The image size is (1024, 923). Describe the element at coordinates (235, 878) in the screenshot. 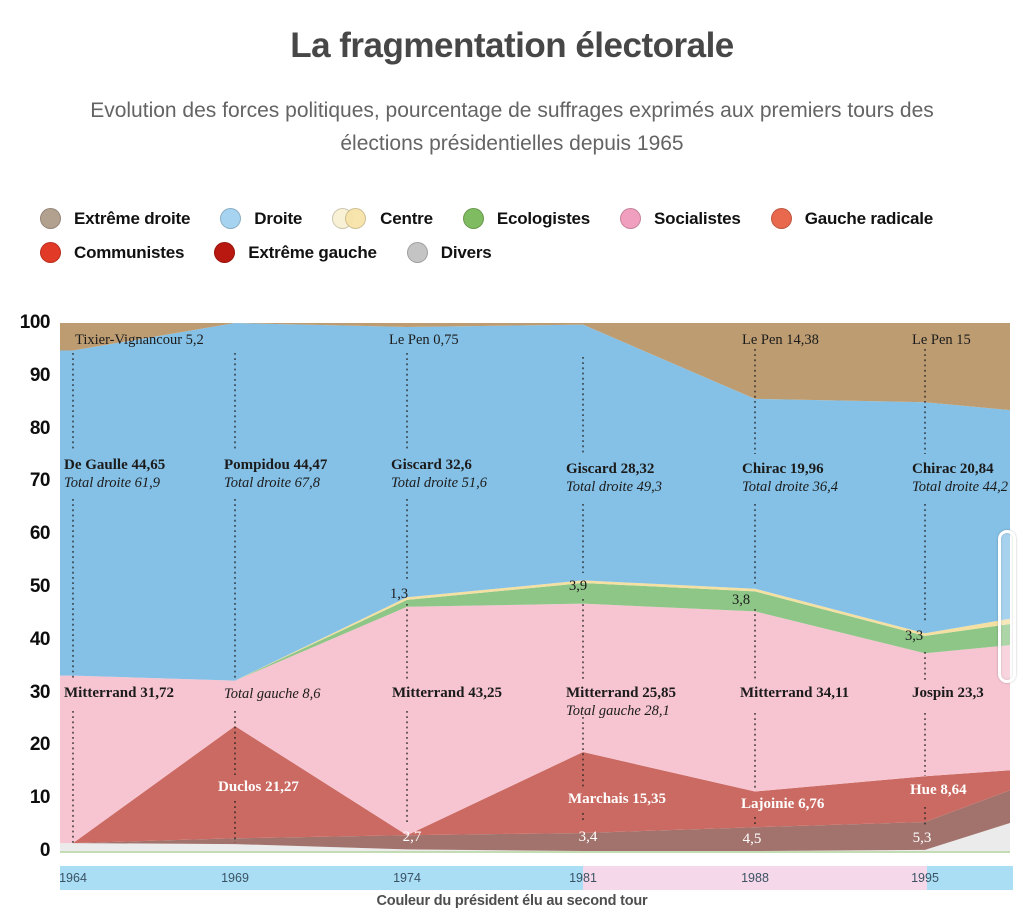

I see `timeline-year-label: 1969` at that location.